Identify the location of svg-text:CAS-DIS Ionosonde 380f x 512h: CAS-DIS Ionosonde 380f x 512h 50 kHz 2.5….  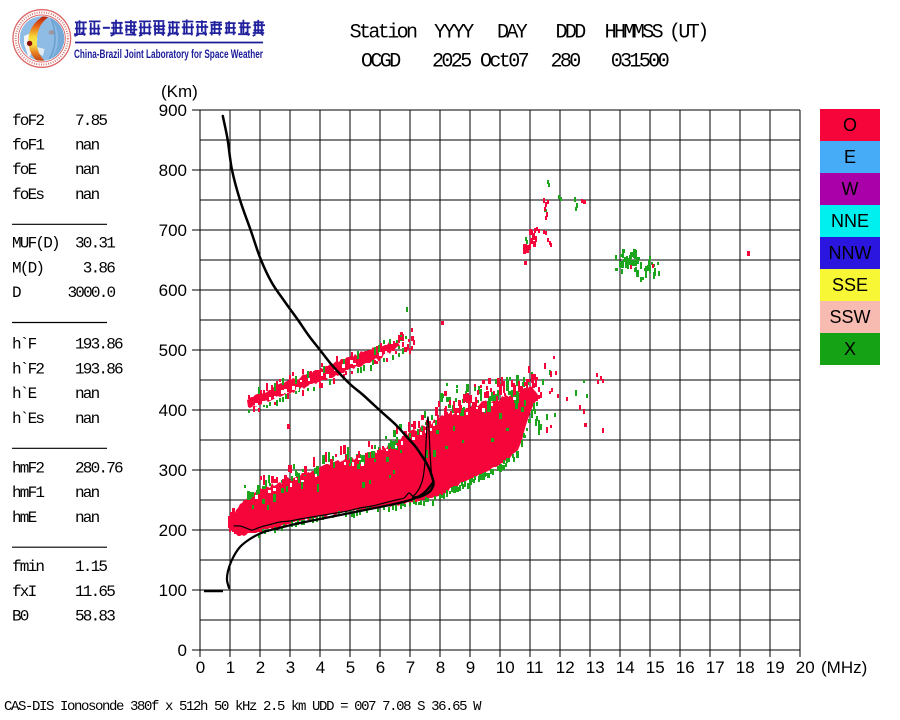
(243, 707).